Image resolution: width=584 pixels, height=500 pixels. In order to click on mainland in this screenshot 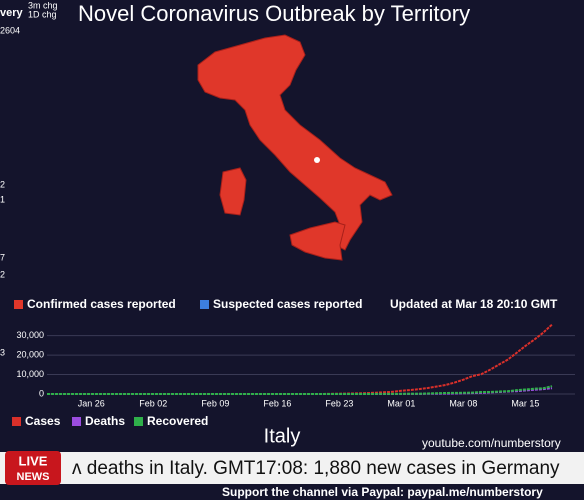, I will do `click(295, 142)`.